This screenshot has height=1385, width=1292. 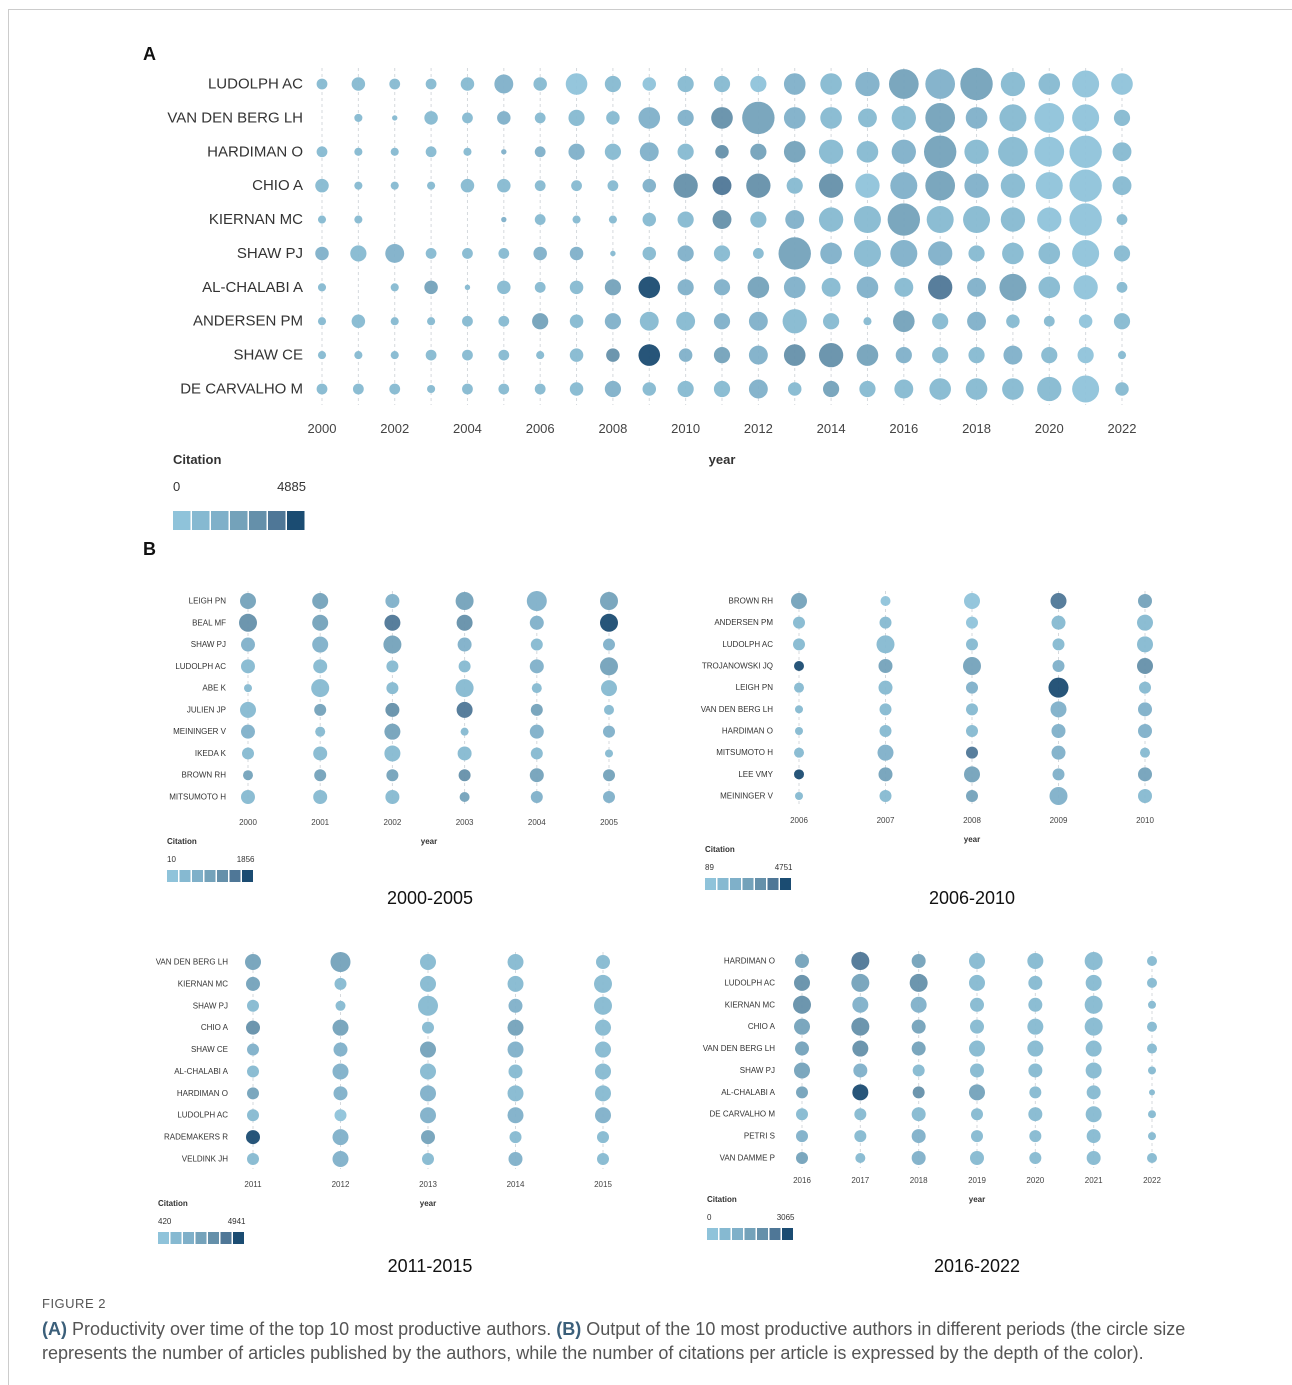 What do you see at coordinates (256, 219) in the screenshot?
I see `author-label: KIERNAN MC` at bounding box center [256, 219].